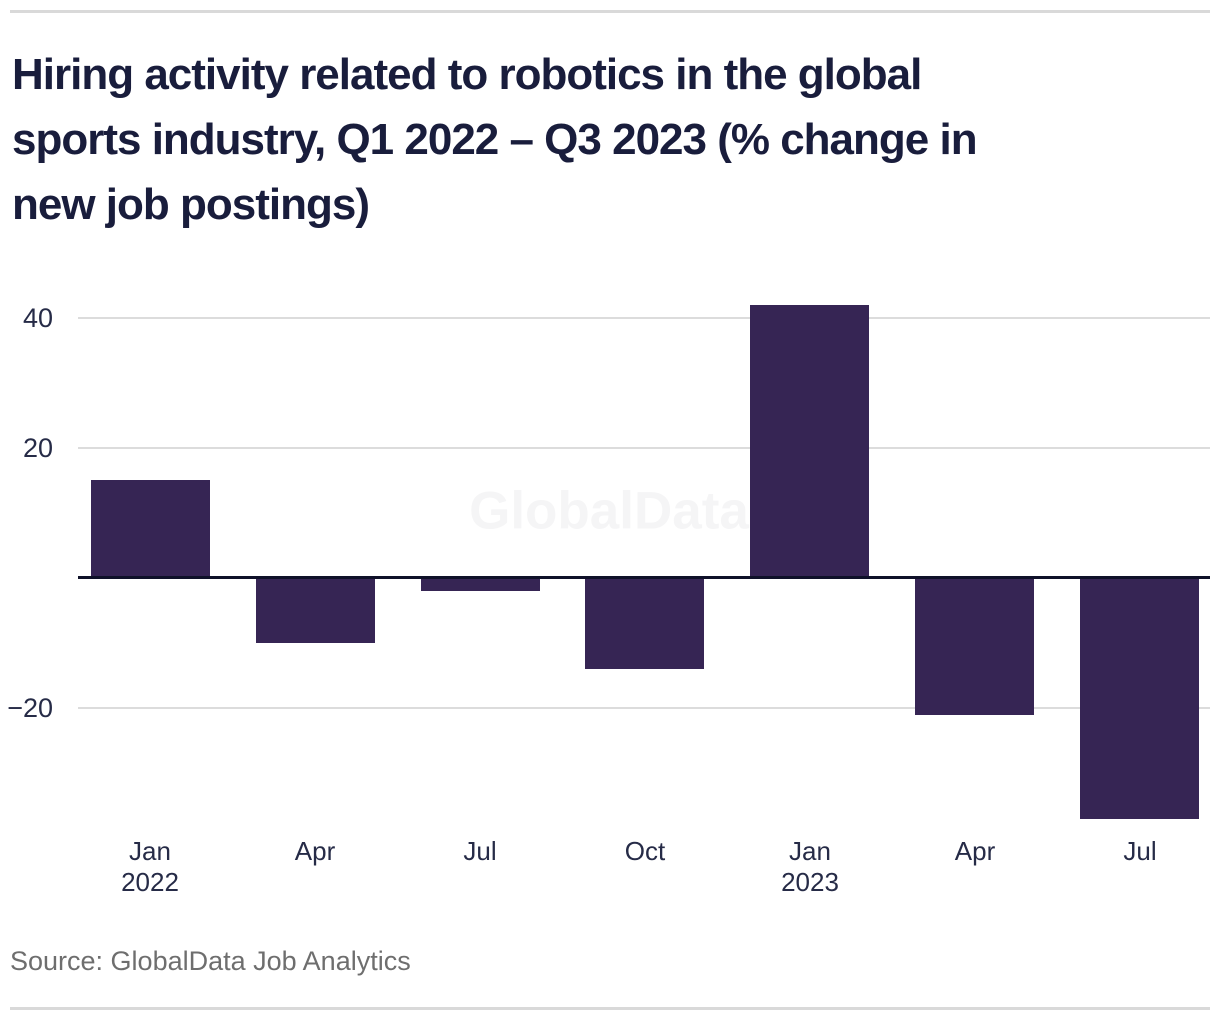 This screenshot has height=1020, width=1220. Describe the element at coordinates (644, 623) in the screenshot. I see `bar-oct-2022` at that location.